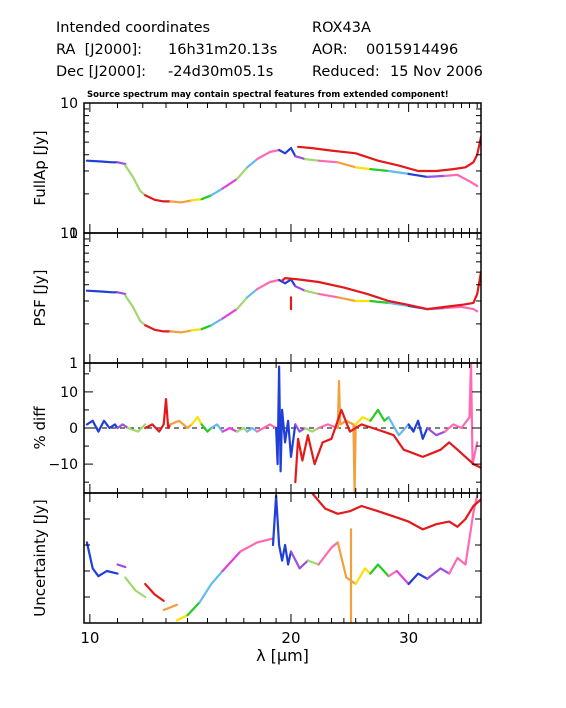 This screenshot has width=566, height=708. I want to click on y-axis-label: Uncertainty [Jy], so click(40, 557).